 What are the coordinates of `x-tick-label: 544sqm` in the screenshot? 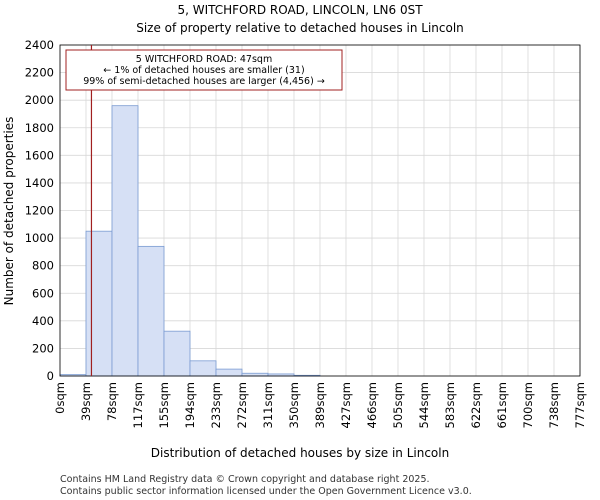 It's located at (424, 405).